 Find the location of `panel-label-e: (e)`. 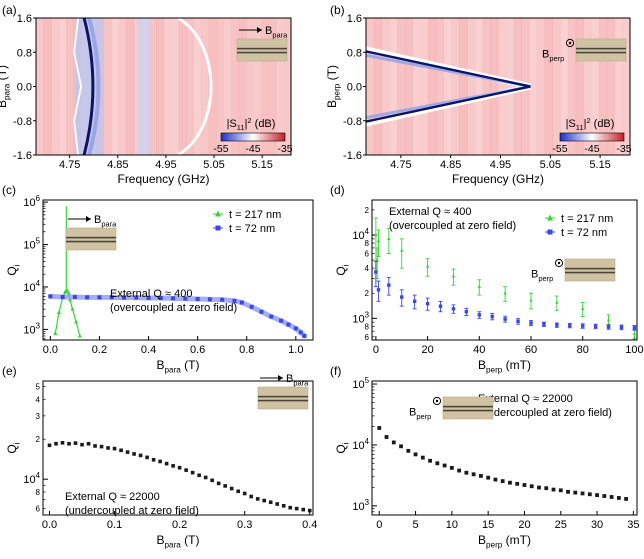

panel-label-e: (e) is located at coordinates (9, 371).